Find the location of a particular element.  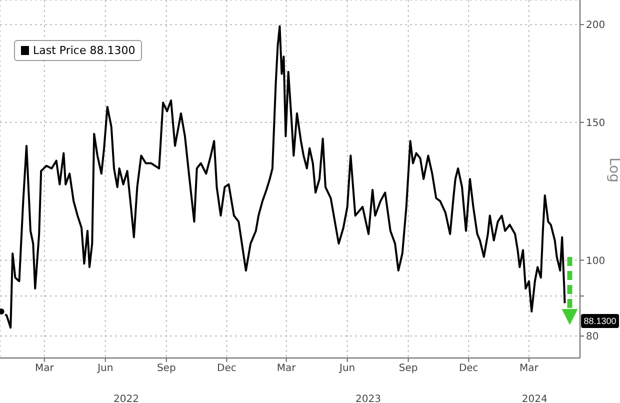

y-tick-label: 200 is located at coordinates (596, 26).